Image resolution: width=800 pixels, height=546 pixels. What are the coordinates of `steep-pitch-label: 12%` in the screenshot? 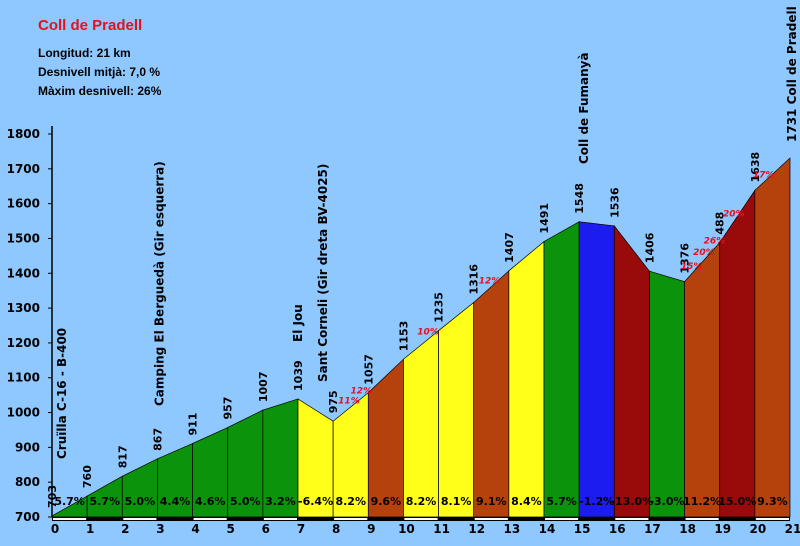 It's located at (490, 281).